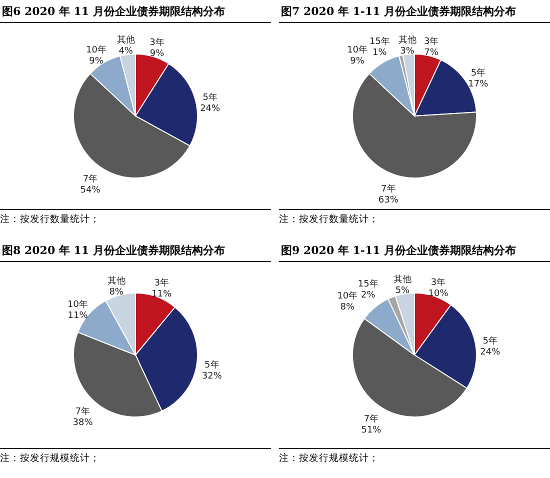  I want to click on data-label: 51%, so click(371, 431).